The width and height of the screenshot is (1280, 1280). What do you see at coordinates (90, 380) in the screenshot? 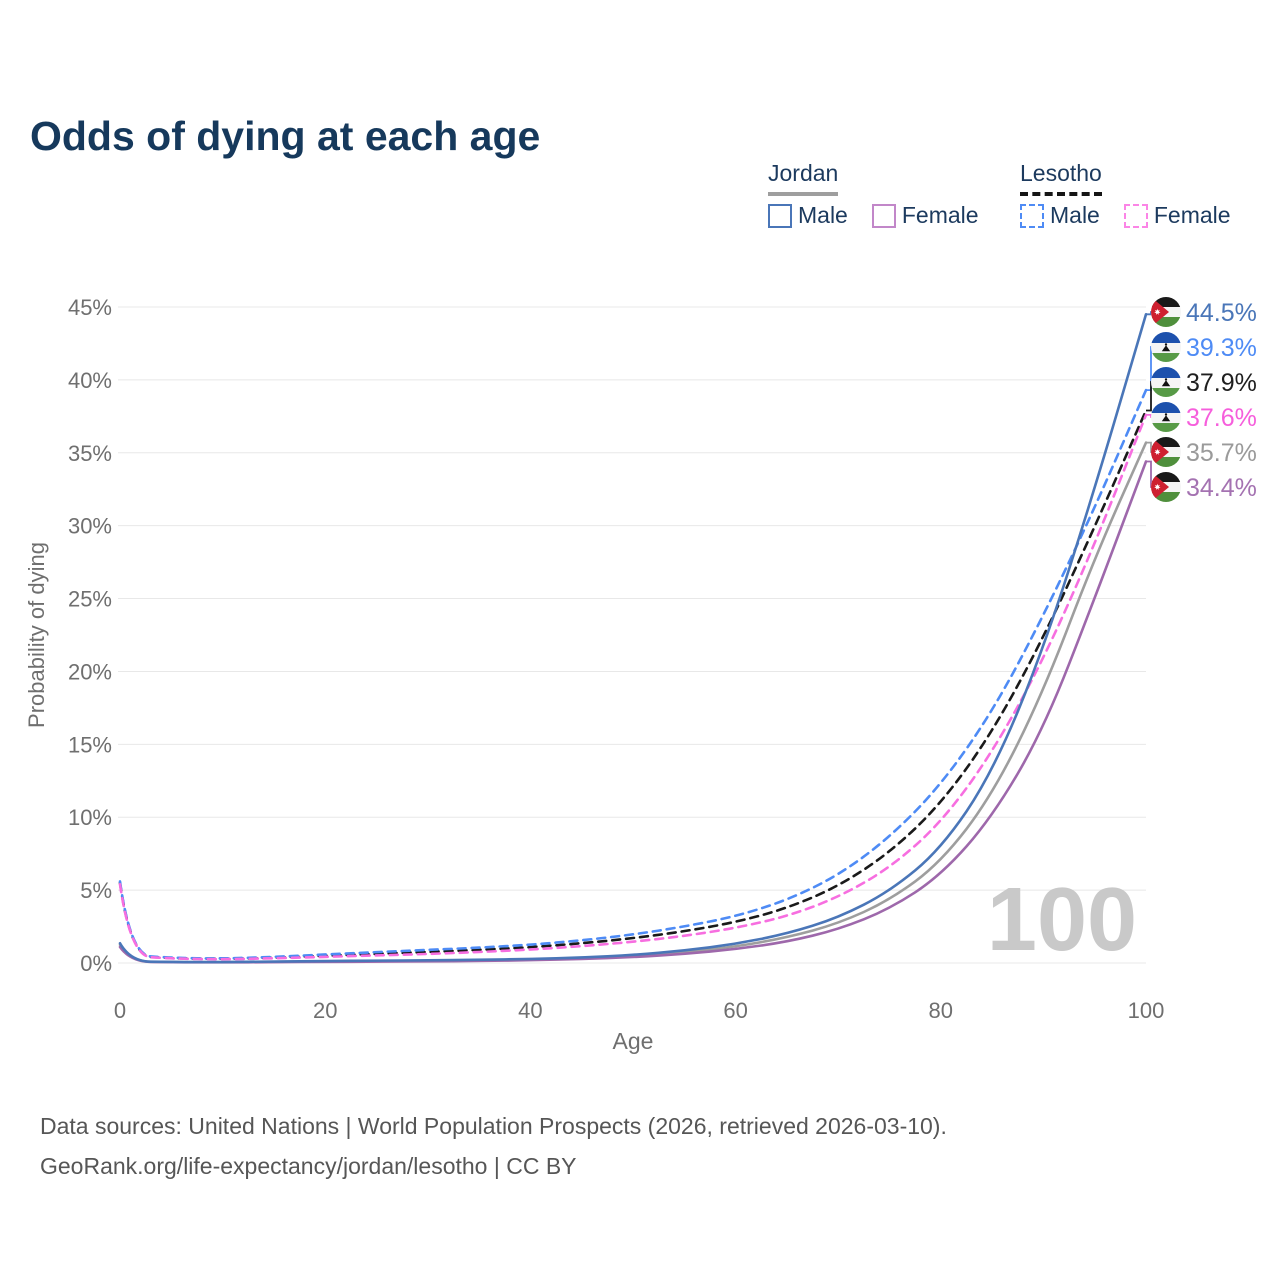
I see `y-axis-tick-label: 40%` at bounding box center [90, 380].